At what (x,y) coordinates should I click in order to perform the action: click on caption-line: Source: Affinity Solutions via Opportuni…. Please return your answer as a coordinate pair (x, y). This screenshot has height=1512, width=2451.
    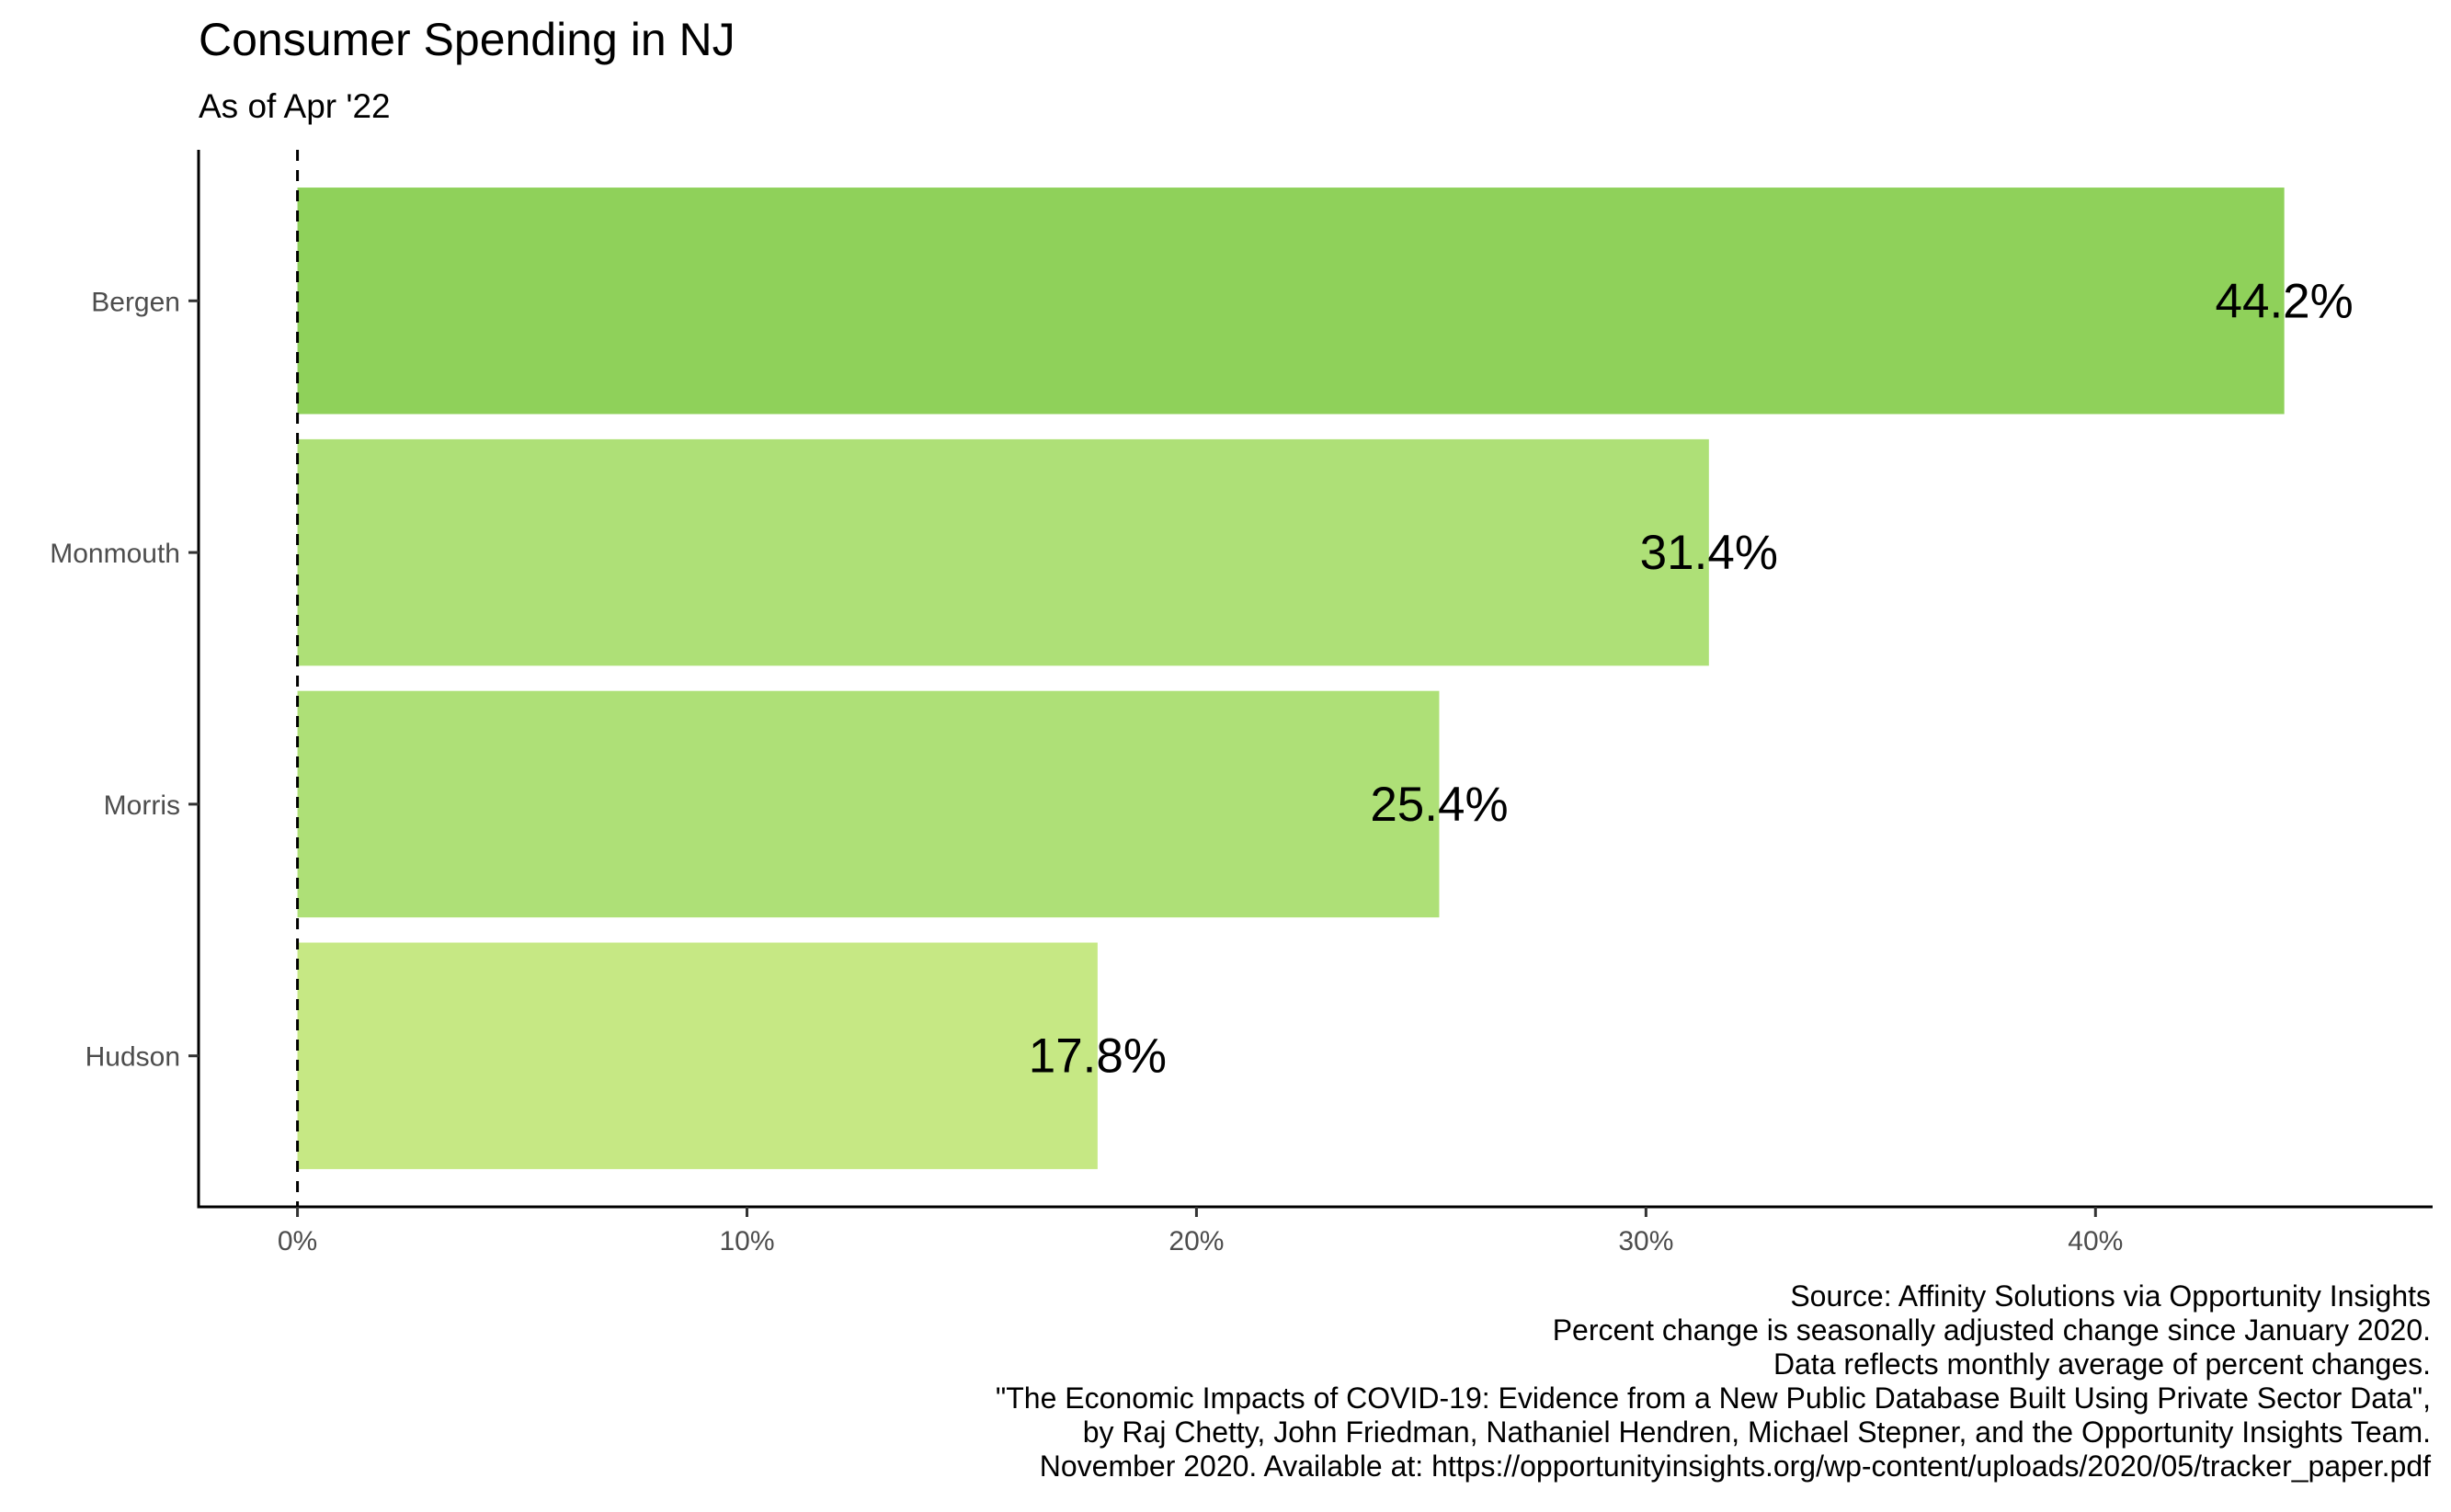
    Looking at the image, I should click on (2110, 1296).